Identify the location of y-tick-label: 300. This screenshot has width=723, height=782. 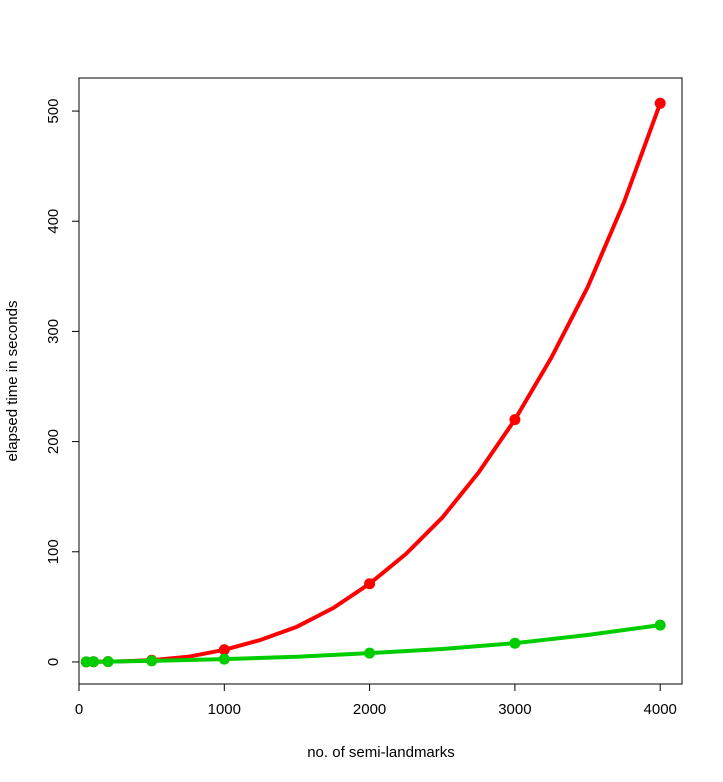
(53, 331).